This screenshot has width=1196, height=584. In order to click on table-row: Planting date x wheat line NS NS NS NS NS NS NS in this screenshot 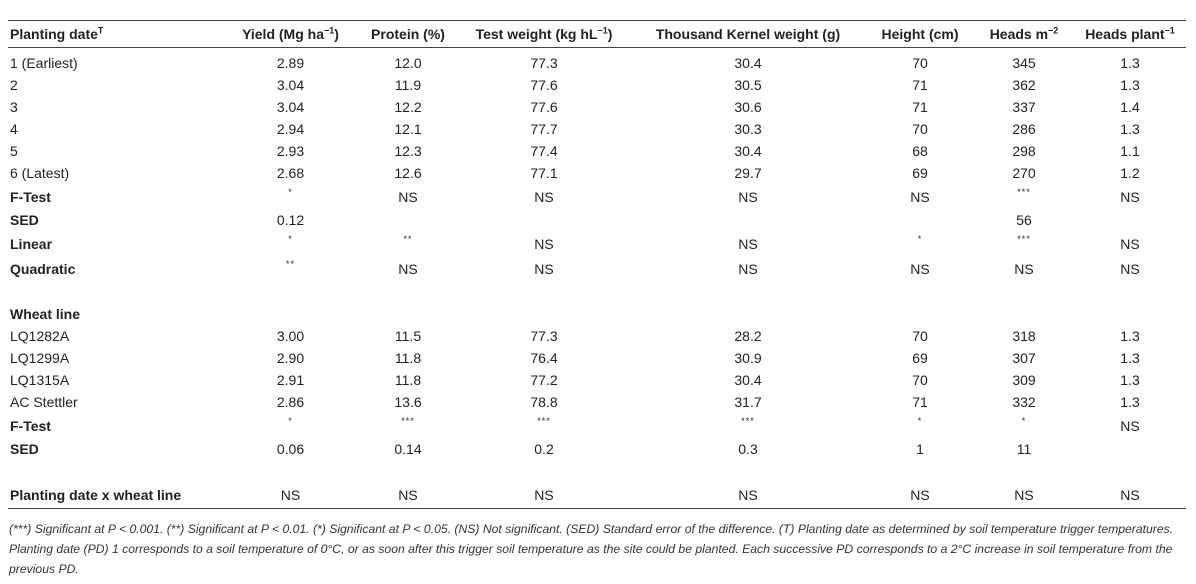, I will do `click(597, 495)`.